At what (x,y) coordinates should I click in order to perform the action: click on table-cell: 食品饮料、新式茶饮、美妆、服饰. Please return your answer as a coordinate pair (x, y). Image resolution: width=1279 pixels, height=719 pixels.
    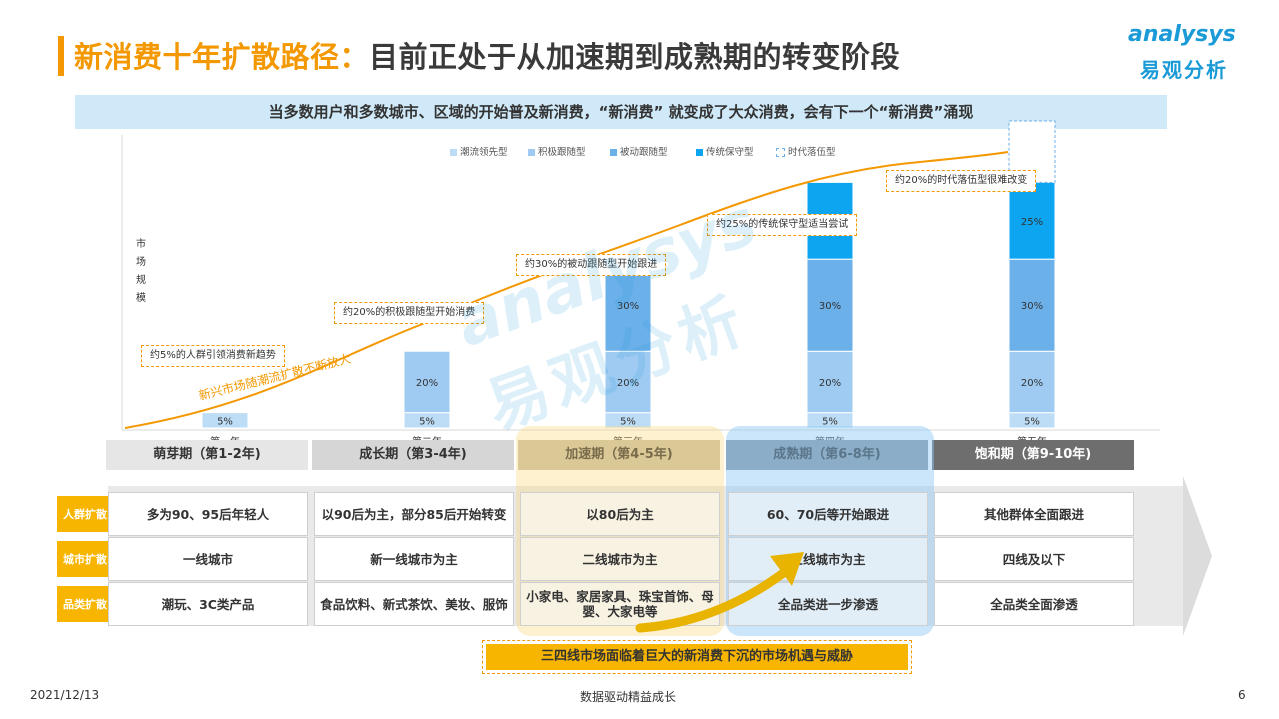
    Looking at the image, I should click on (414, 604).